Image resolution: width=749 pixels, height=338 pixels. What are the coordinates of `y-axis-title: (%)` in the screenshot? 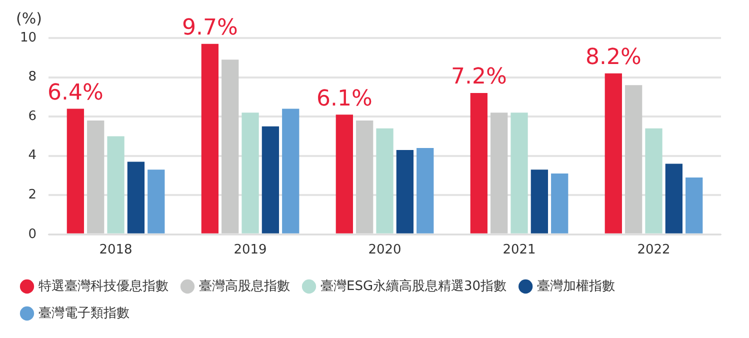 It's located at (29, 18).